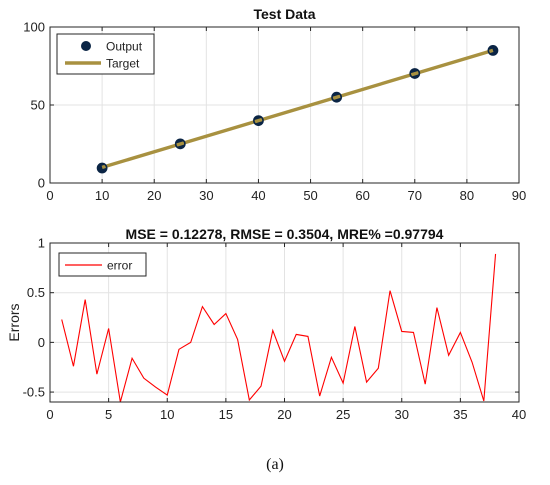 The width and height of the screenshot is (550, 485). What do you see at coordinates (85, 45) in the screenshot?
I see `legend-marker-output` at bounding box center [85, 45].